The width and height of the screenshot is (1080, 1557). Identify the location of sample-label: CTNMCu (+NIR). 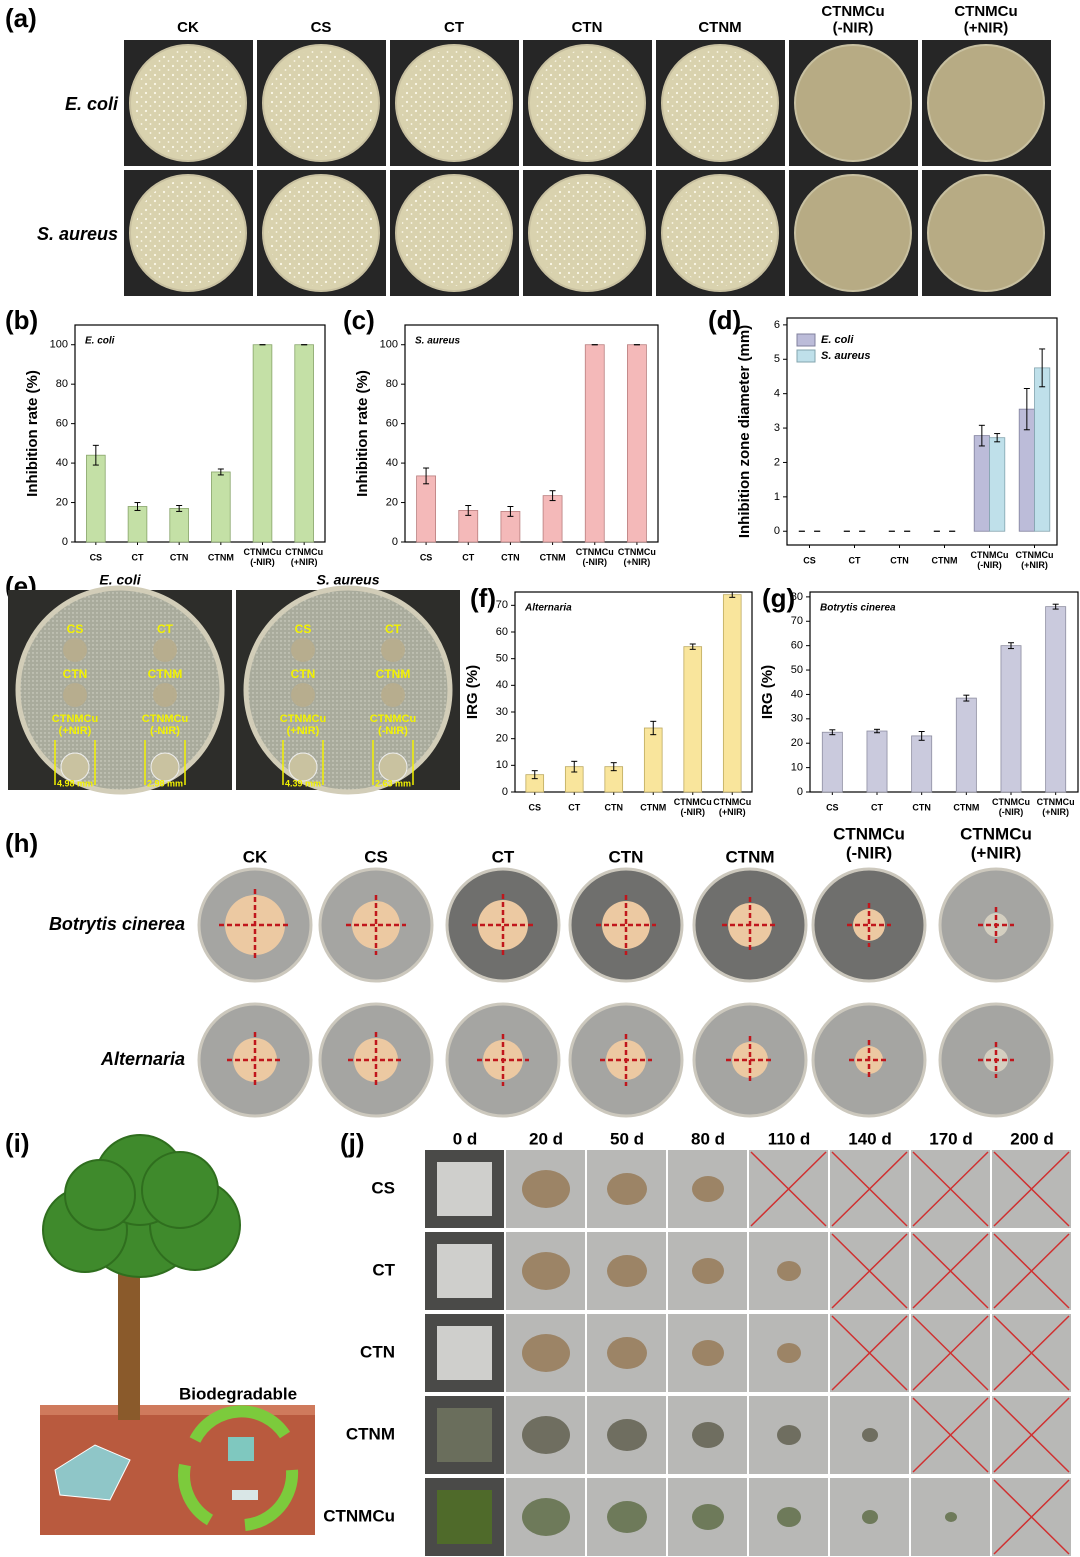
(75, 725).